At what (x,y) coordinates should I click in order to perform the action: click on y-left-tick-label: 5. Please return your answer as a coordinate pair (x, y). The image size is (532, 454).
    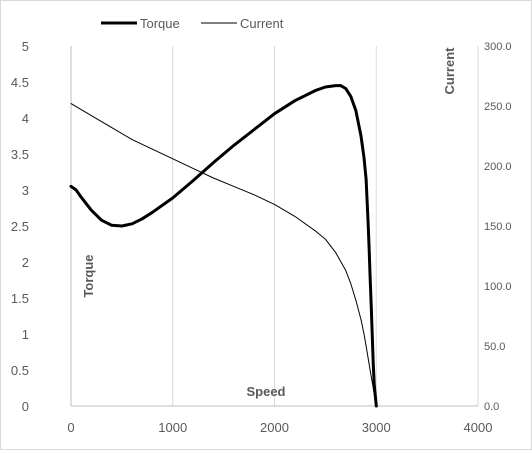
    Looking at the image, I should click on (25, 46).